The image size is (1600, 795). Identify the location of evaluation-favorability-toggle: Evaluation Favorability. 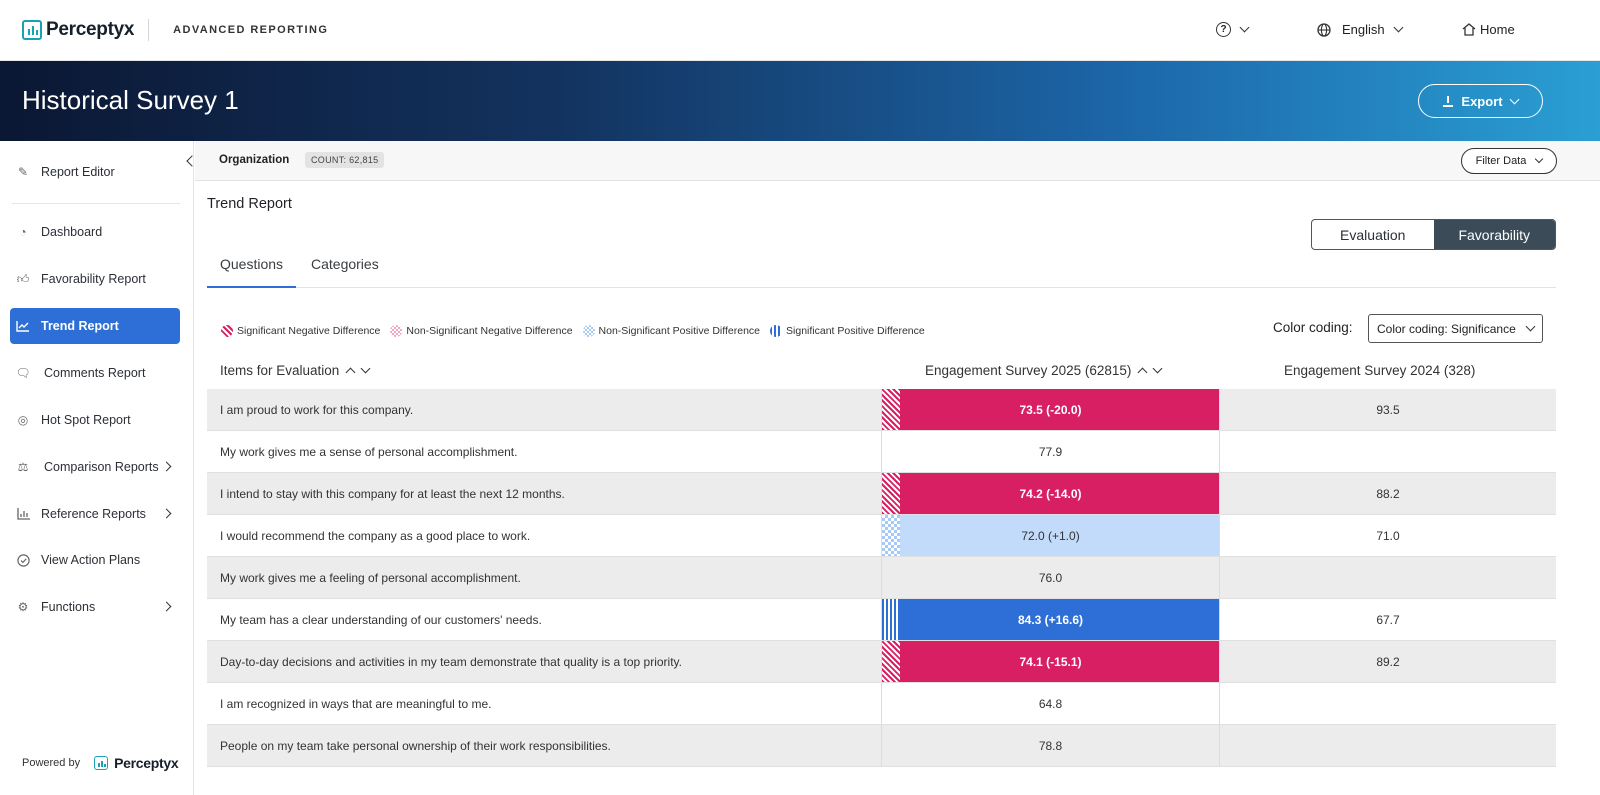
(1433, 234).